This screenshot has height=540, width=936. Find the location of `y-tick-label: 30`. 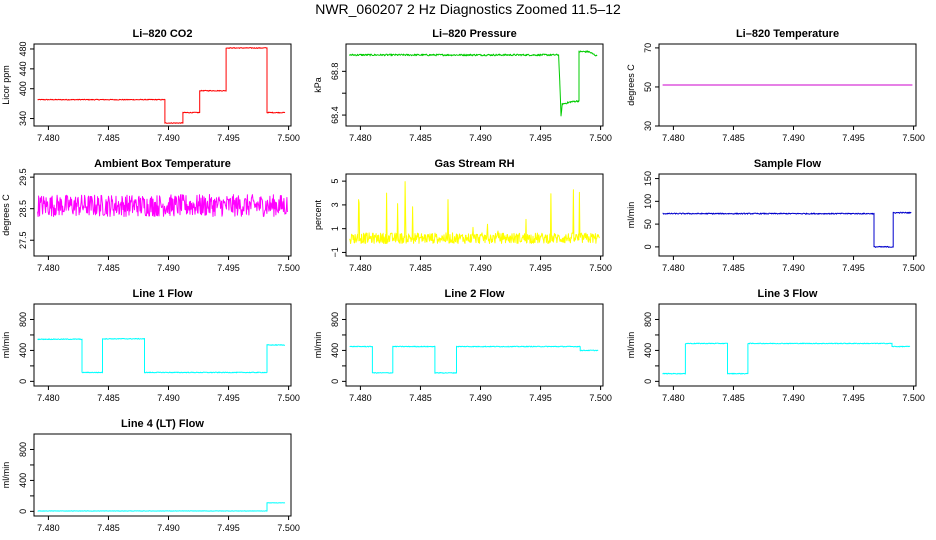

y-tick-label: 30 is located at coordinates (648, 126).